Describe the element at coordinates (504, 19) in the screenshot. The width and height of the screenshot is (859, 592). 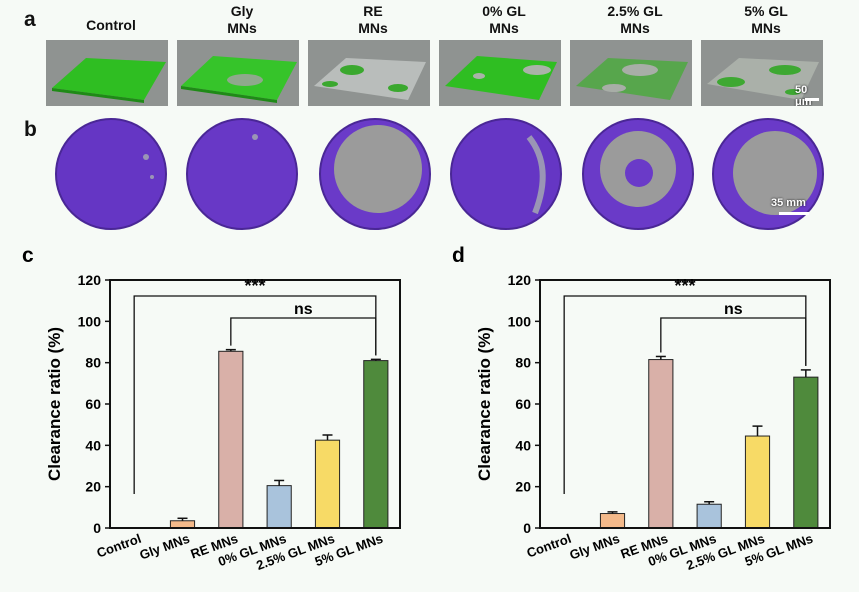
I see `col-label-0gl: 0% GL MNs` at that location.